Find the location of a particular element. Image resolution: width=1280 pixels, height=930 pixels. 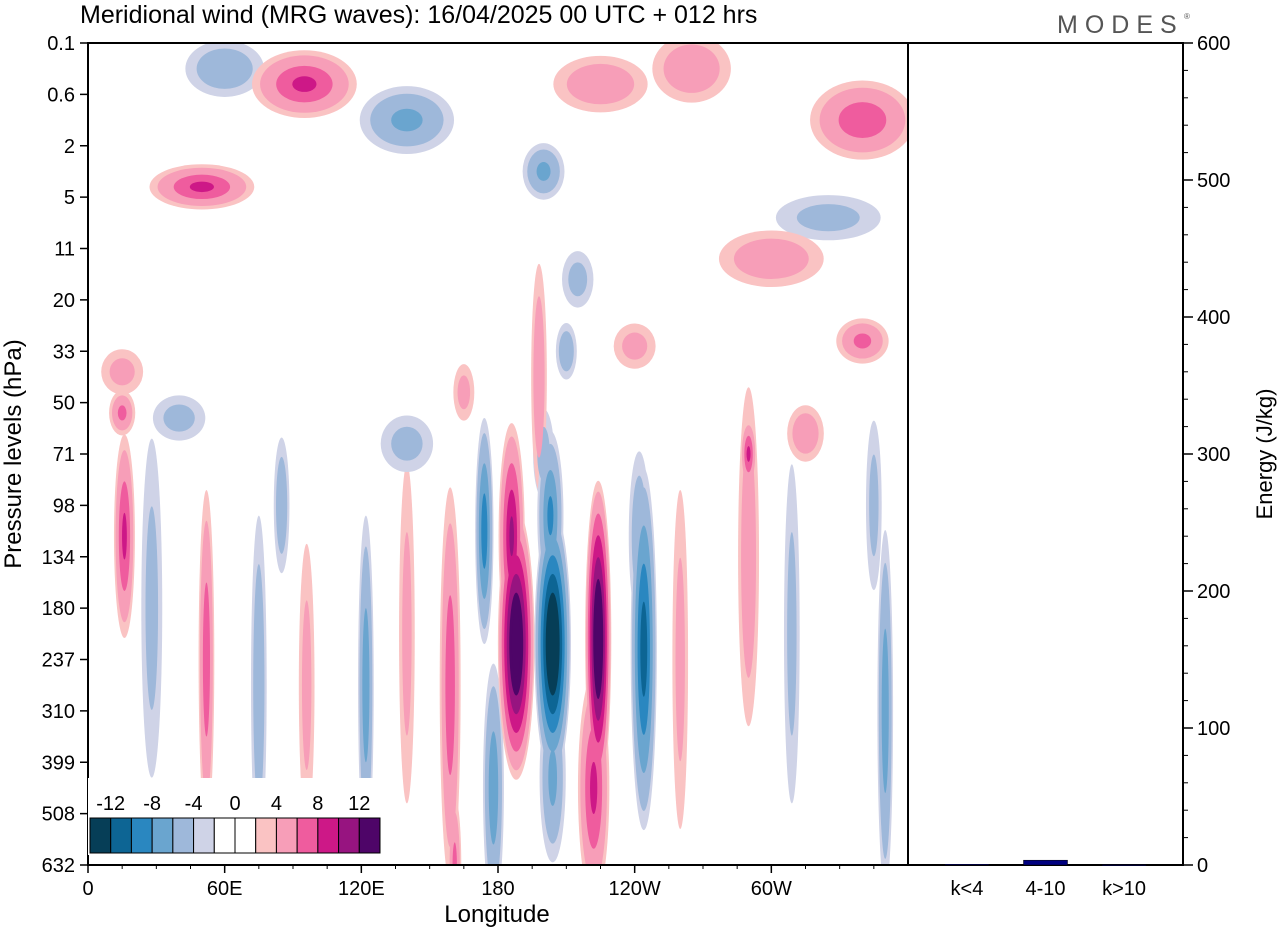

pressure-tick-label: 50 is located at coordinates (64, 404).